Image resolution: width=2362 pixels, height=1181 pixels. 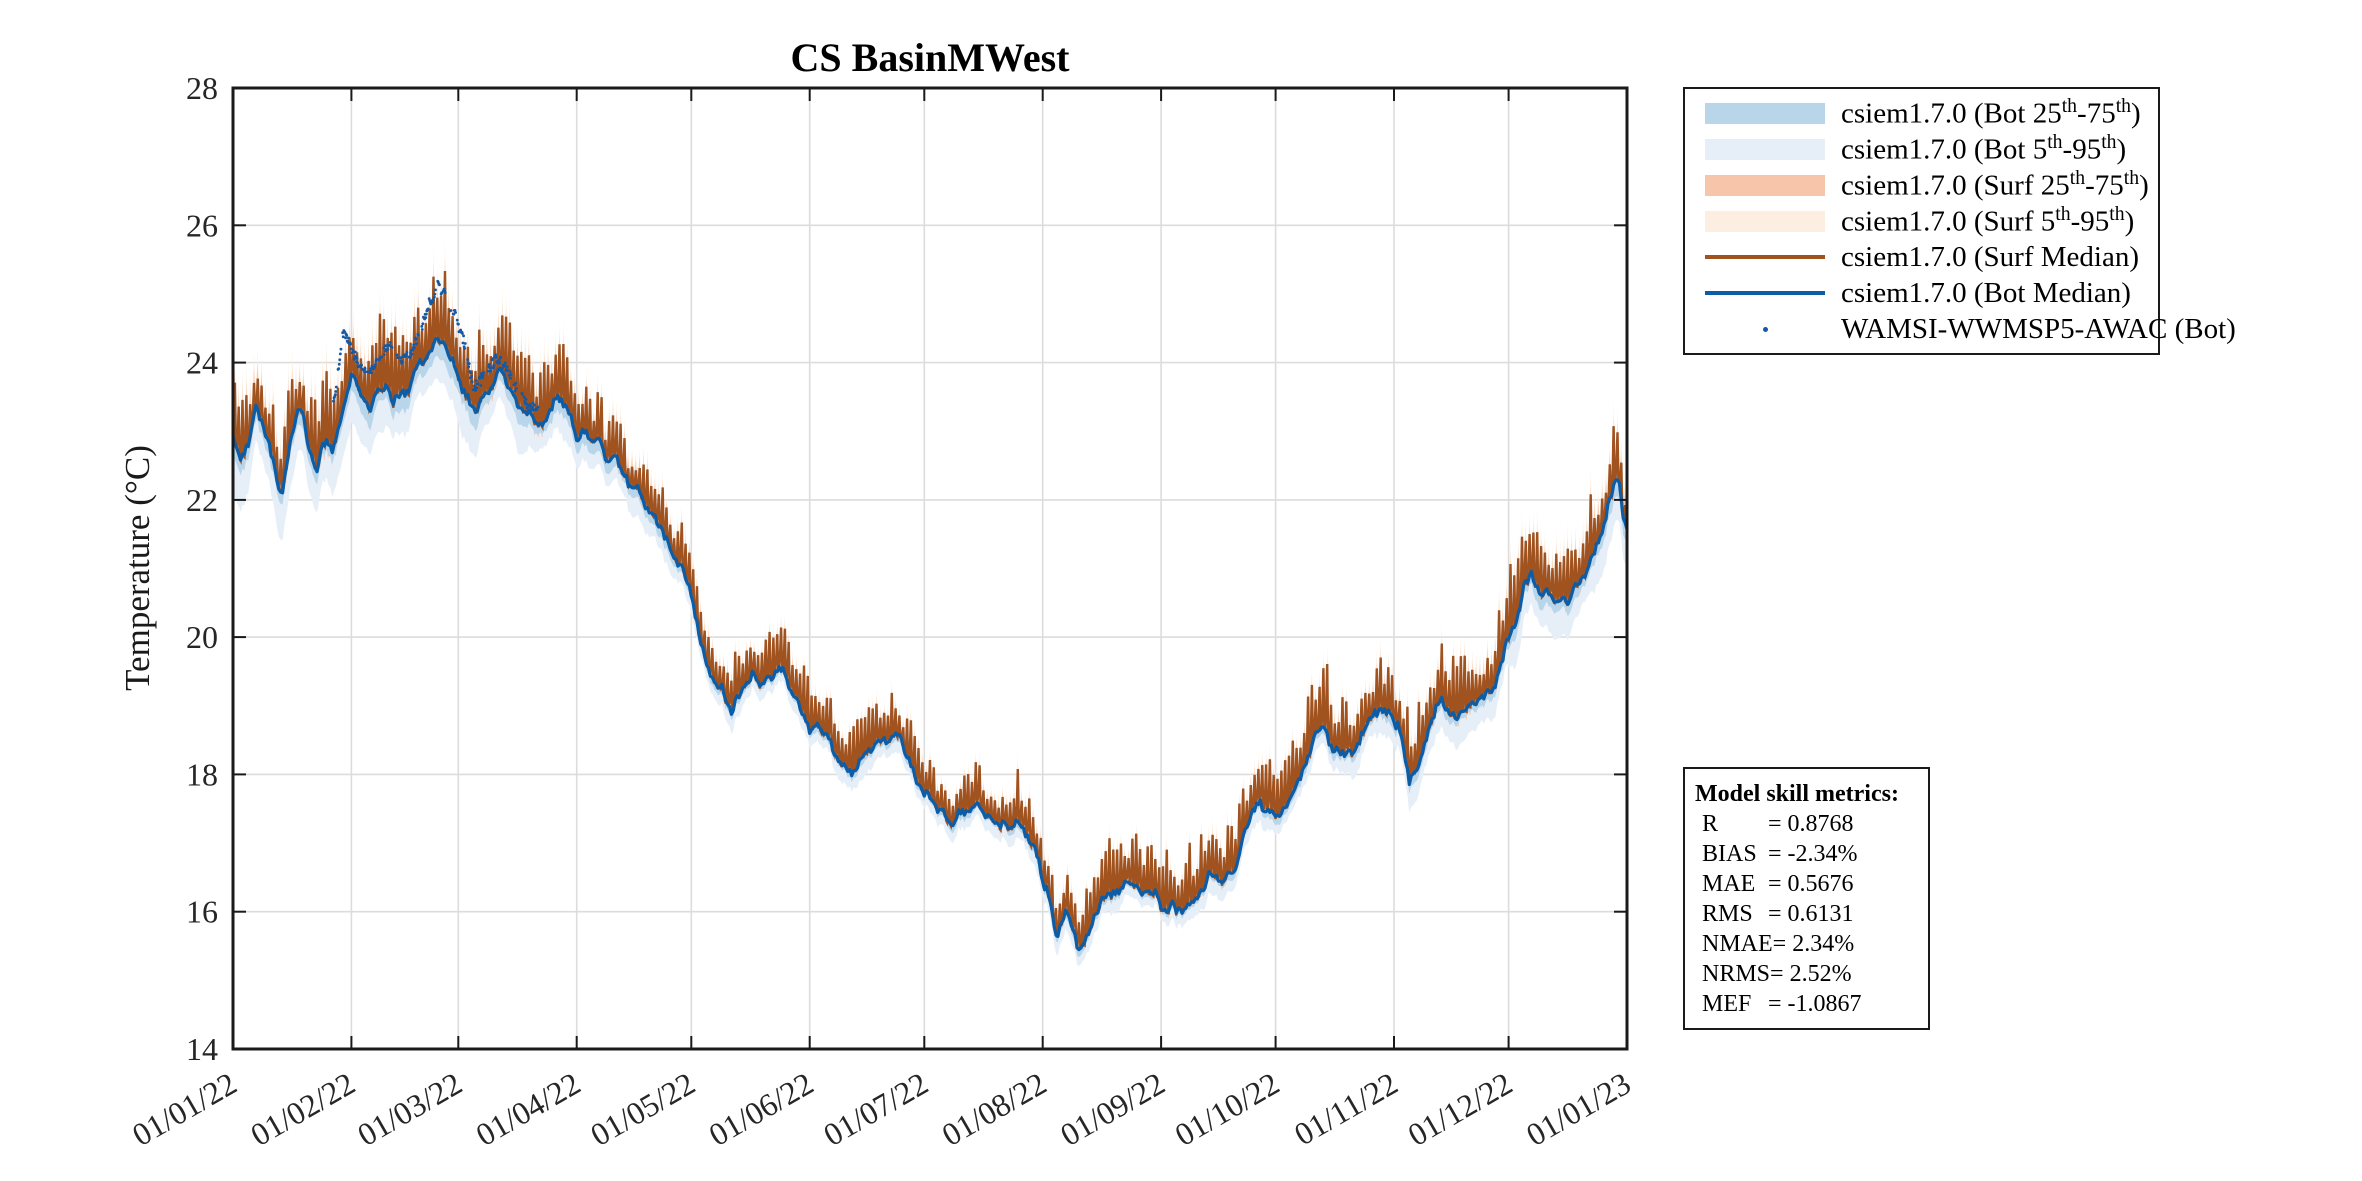 What do you see at coordinates (1346, 1108) in the screenshot?
I see `x-tick-label: 01/11/22` at bounding box center [1346, 1108].